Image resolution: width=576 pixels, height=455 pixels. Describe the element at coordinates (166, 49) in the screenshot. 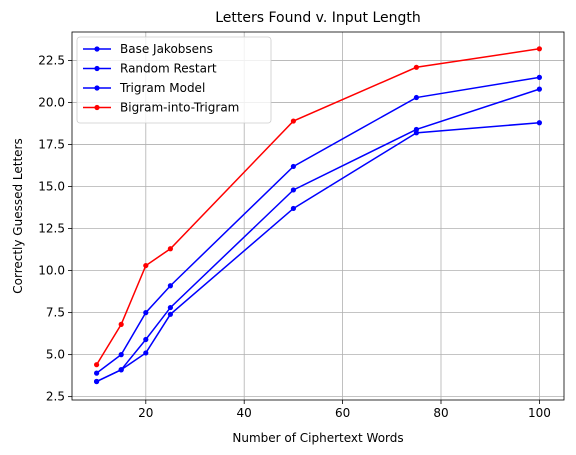

I see `legend-entry: Base Jakobsens` at that location.